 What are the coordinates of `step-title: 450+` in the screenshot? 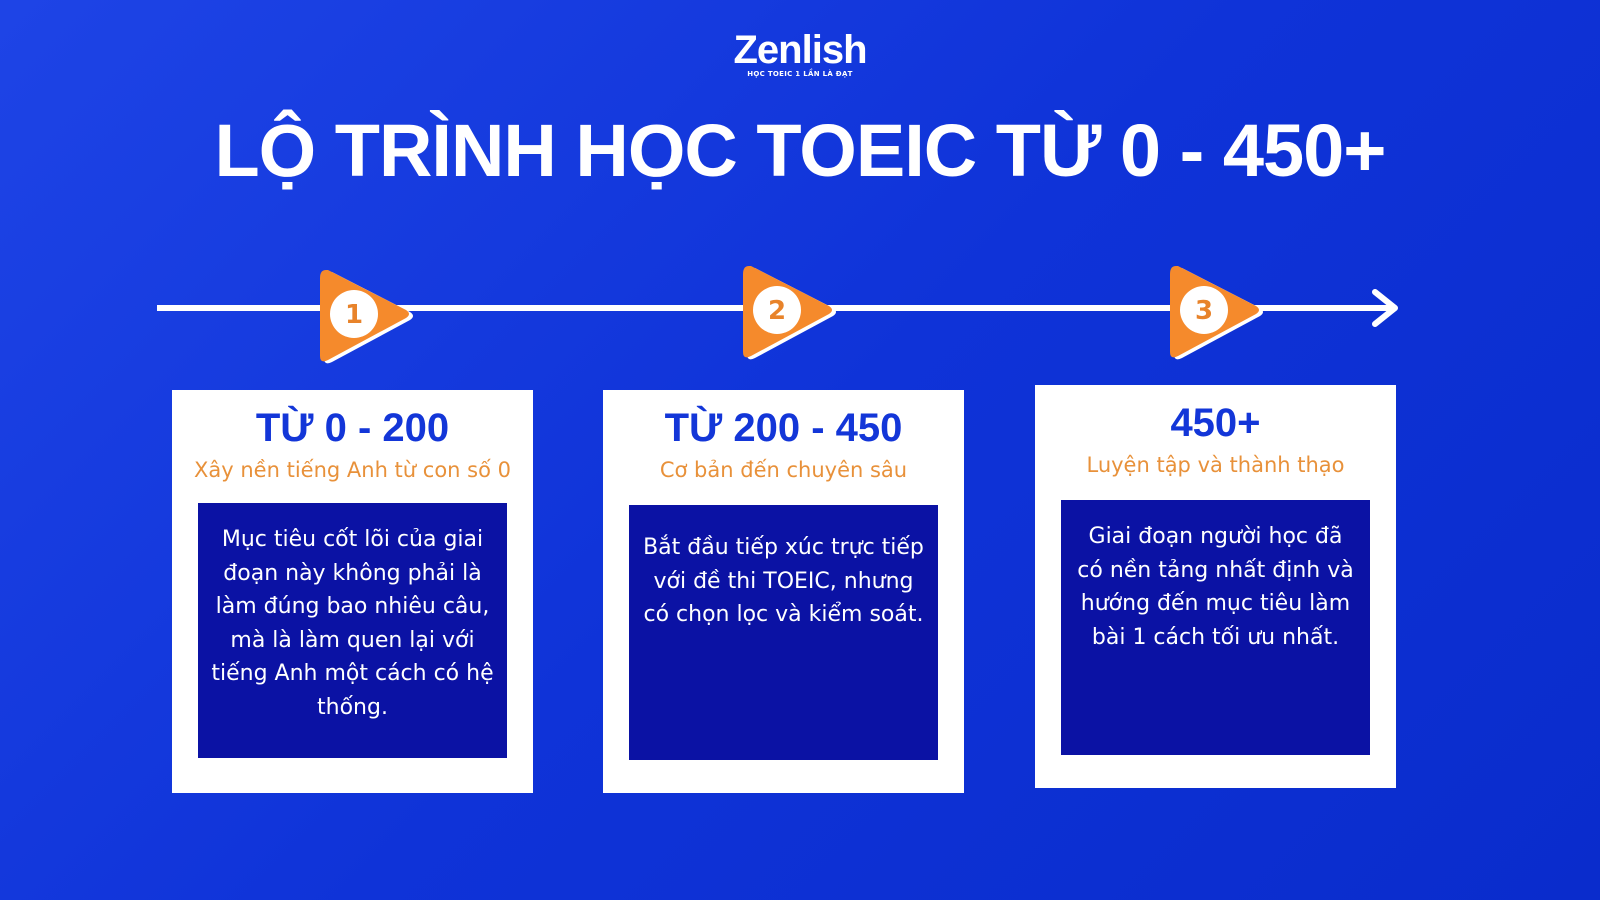 It's located at (1215, 423).